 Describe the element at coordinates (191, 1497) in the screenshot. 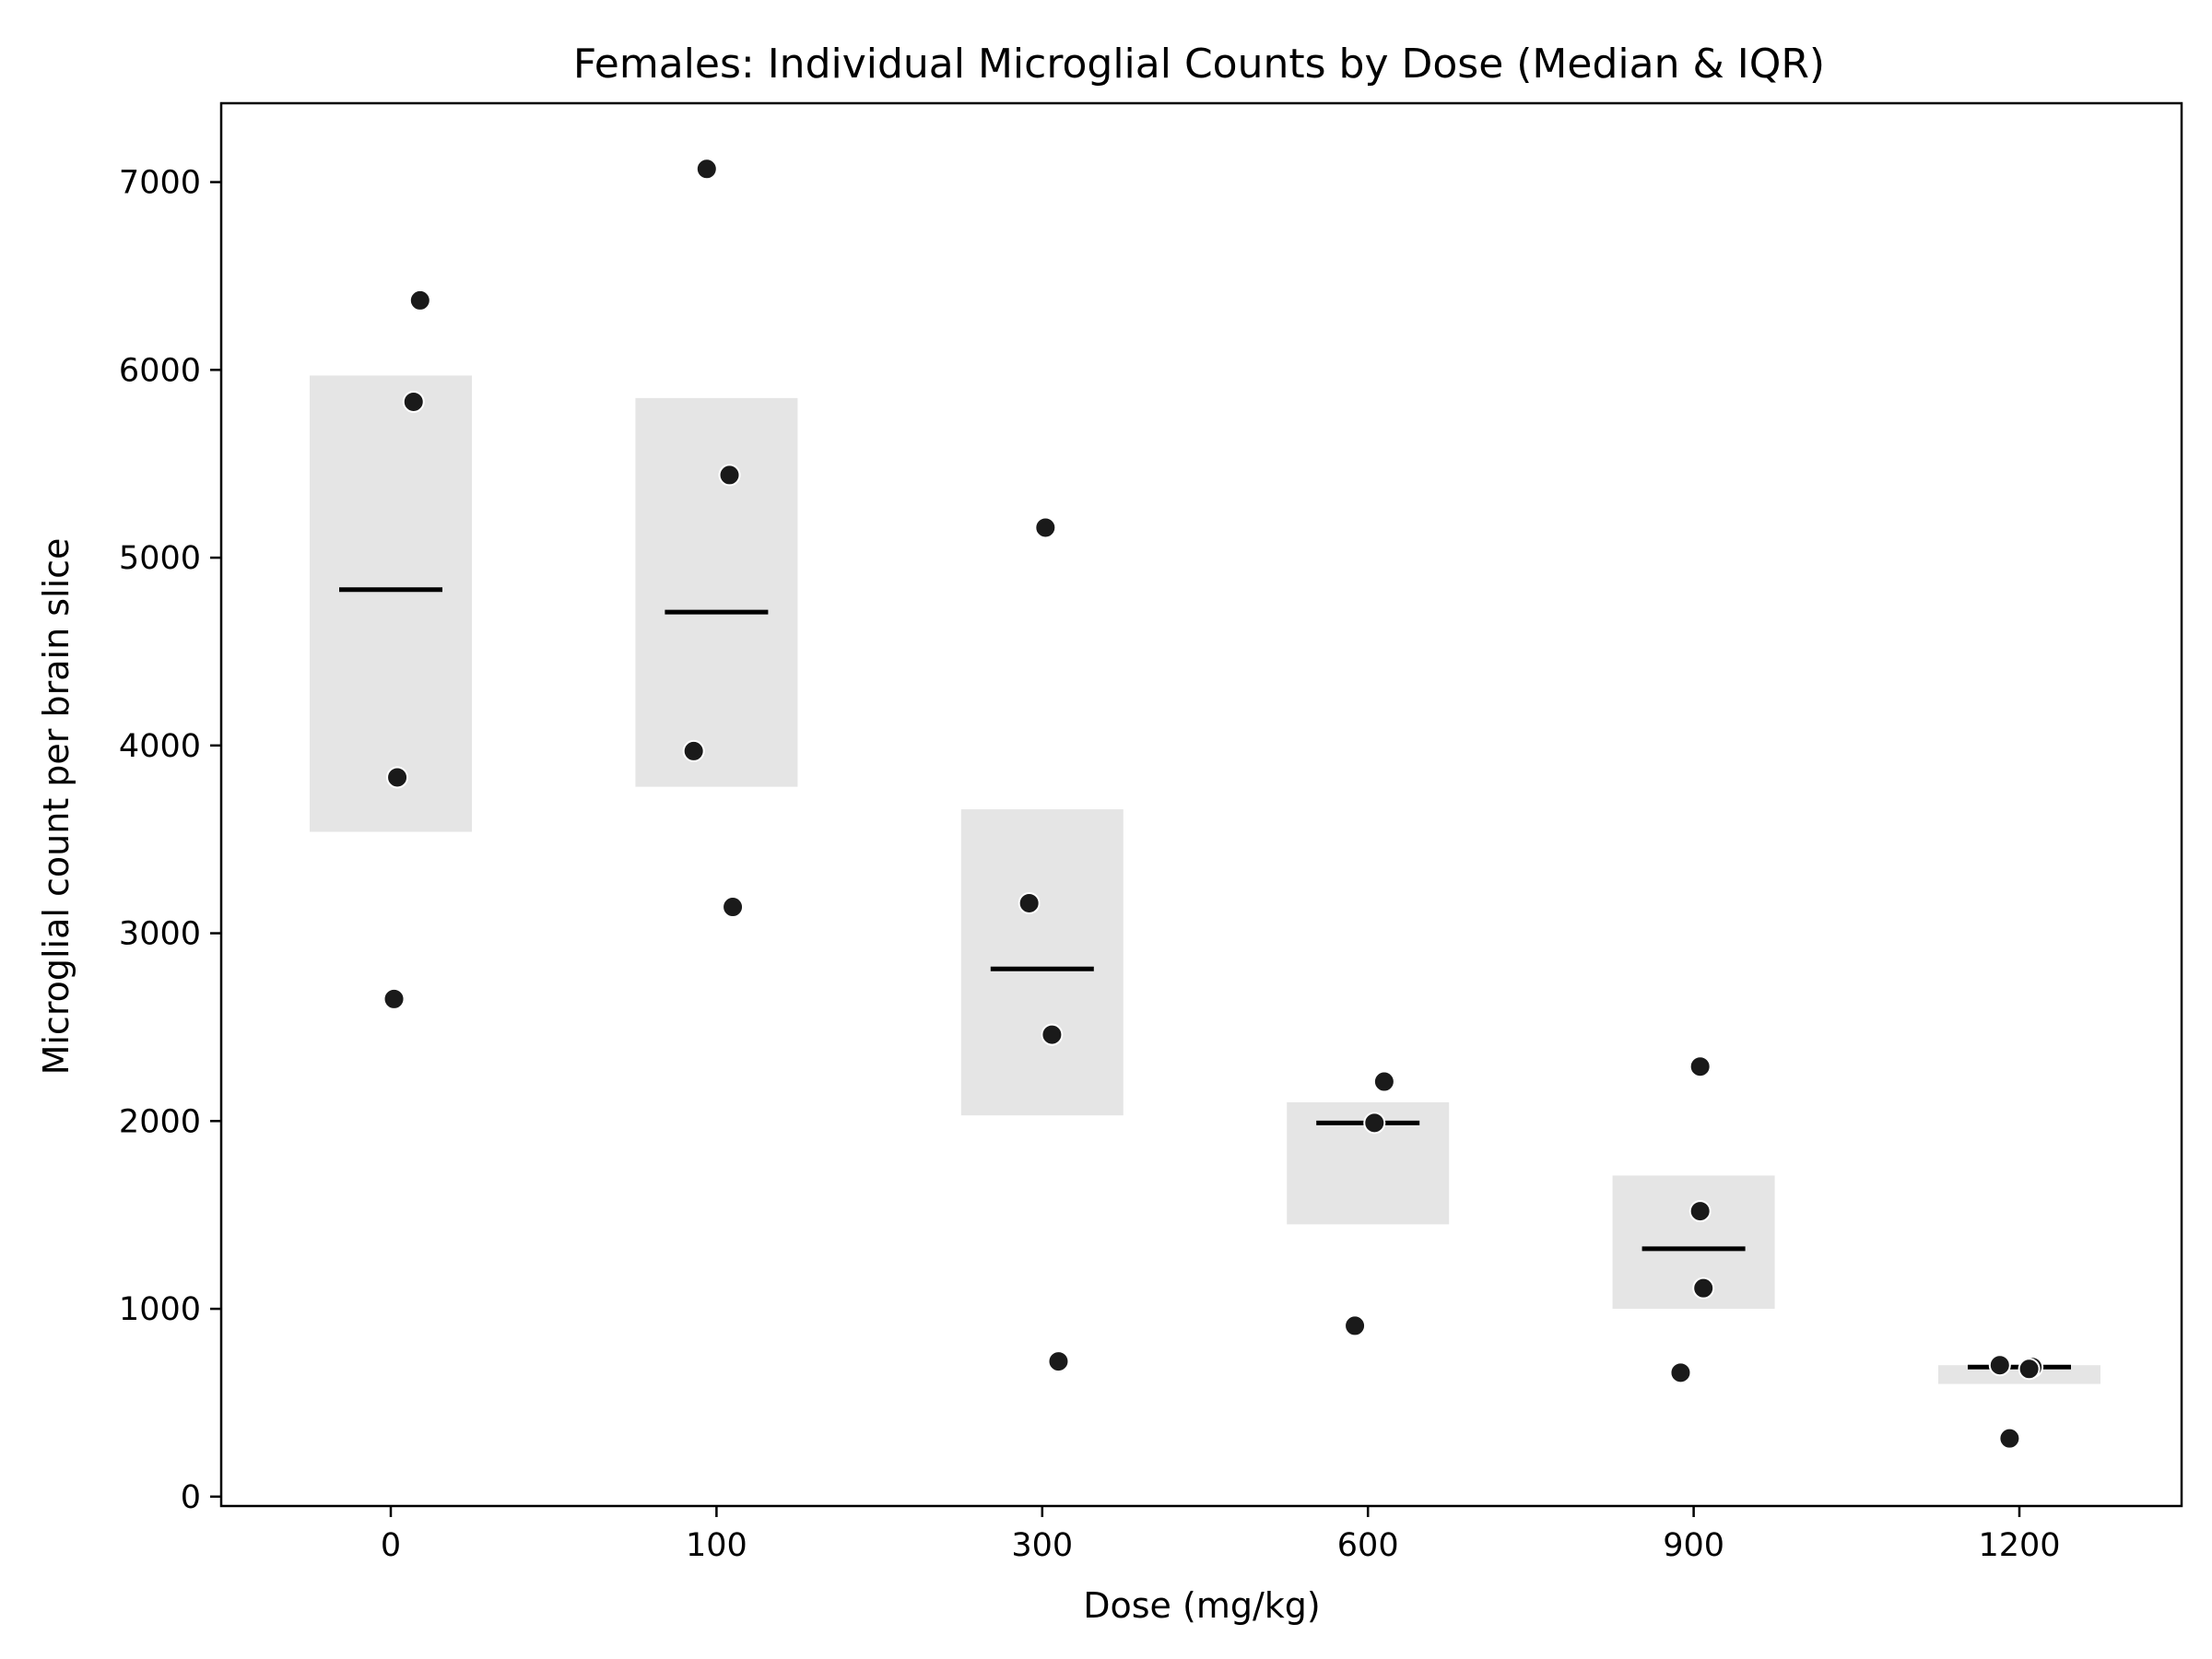

I see `y-tick-label: 0` at that location.